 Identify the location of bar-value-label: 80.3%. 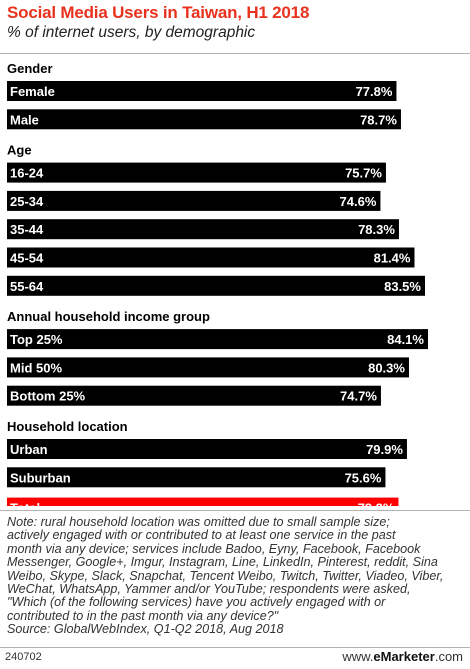
(386, 367).